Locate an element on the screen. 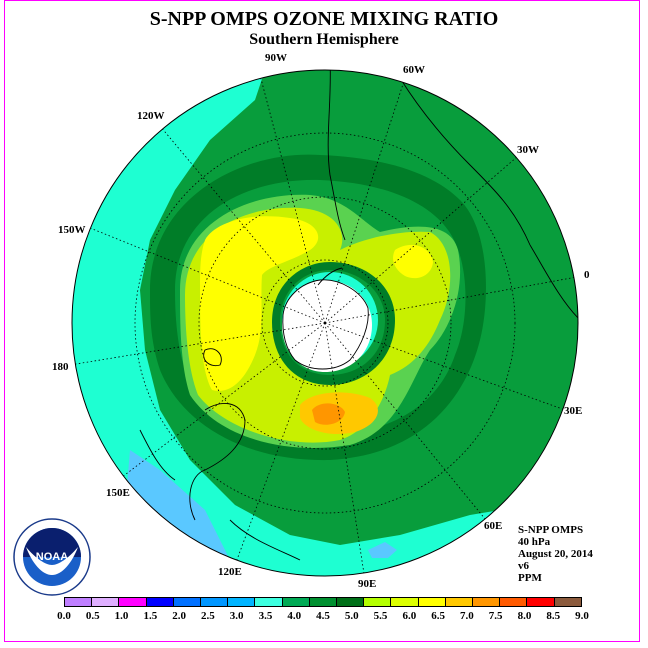 This screenshot has width=648, height=648. color-tick-label: 4.0 is located at coordinates (294, 616).